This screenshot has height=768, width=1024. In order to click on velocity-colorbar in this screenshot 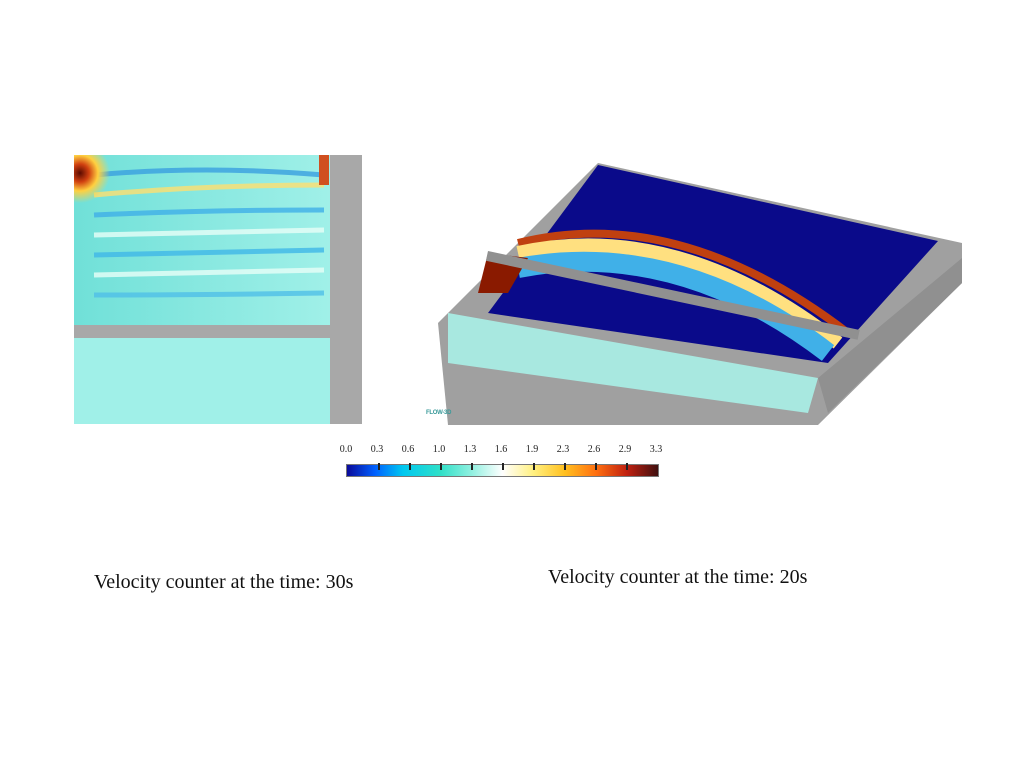, I will do `click(502, 470)`.